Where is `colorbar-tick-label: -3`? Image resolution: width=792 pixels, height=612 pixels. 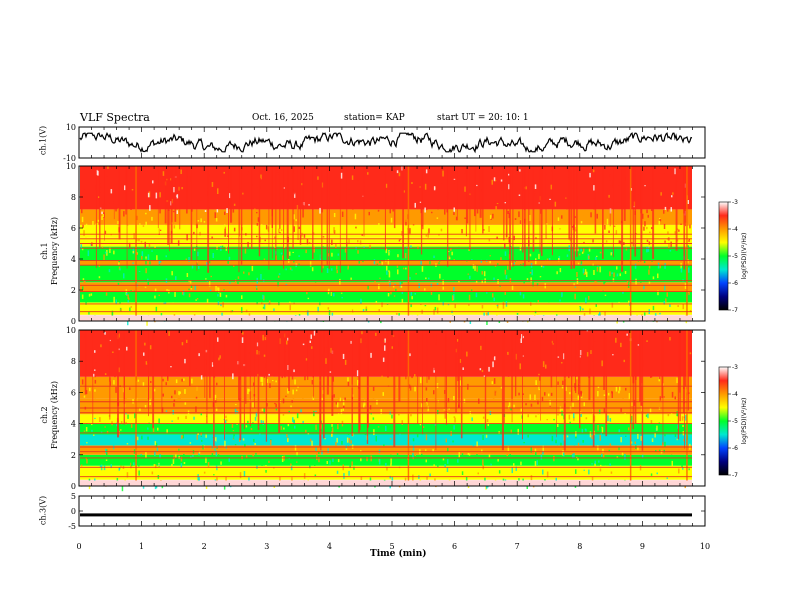 colorbar-tick-label: -3 is located at coordinates (735, 367).